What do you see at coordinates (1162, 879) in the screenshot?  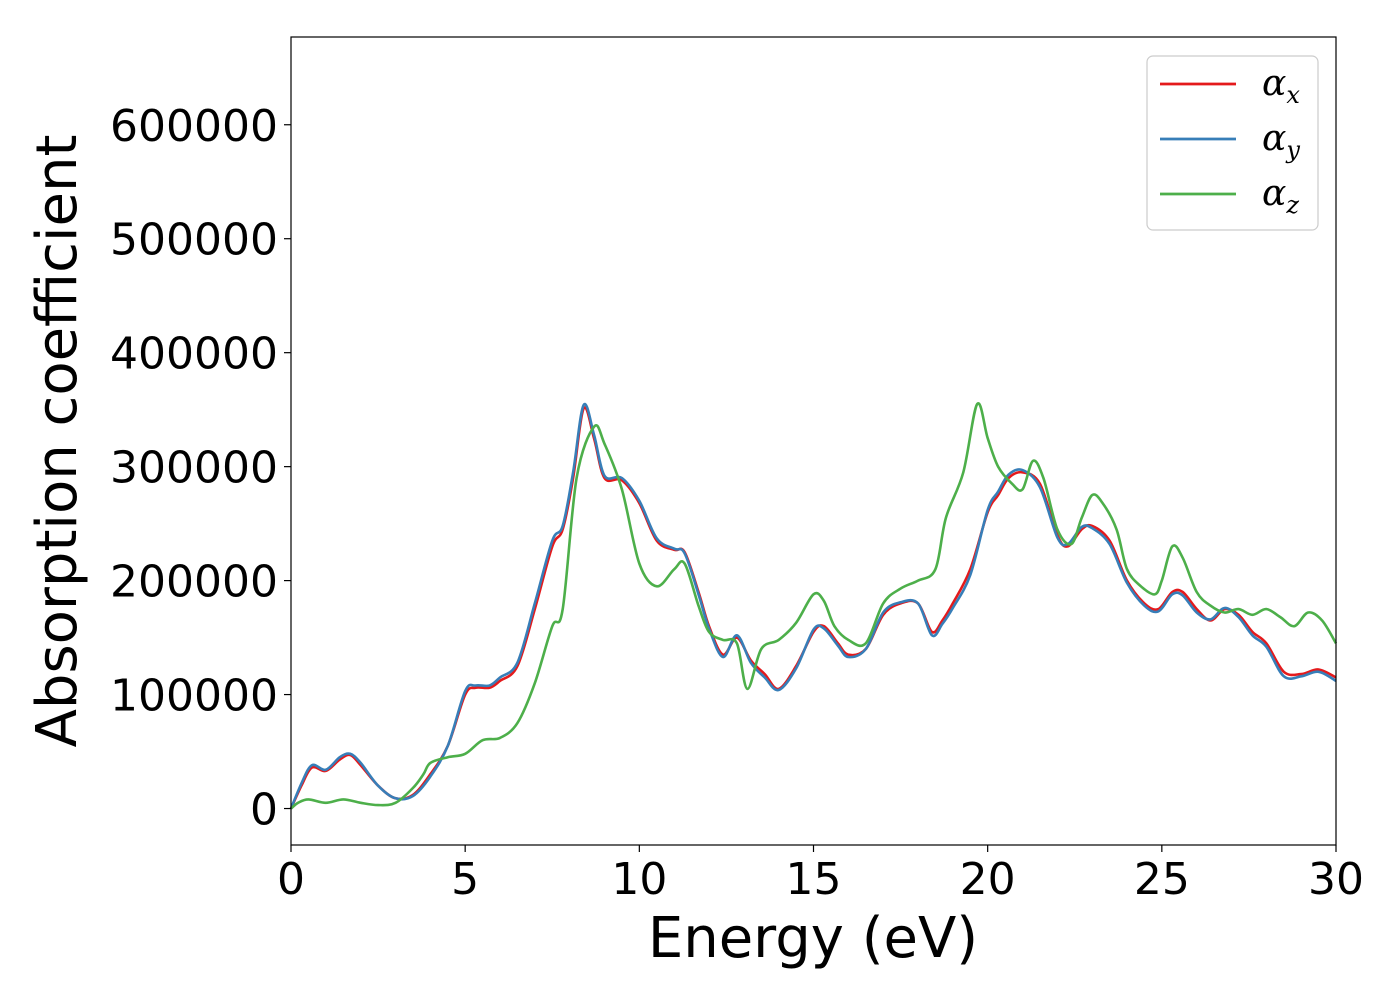 I see `x-tick-label: 25` at bounding box center [1162, 879].